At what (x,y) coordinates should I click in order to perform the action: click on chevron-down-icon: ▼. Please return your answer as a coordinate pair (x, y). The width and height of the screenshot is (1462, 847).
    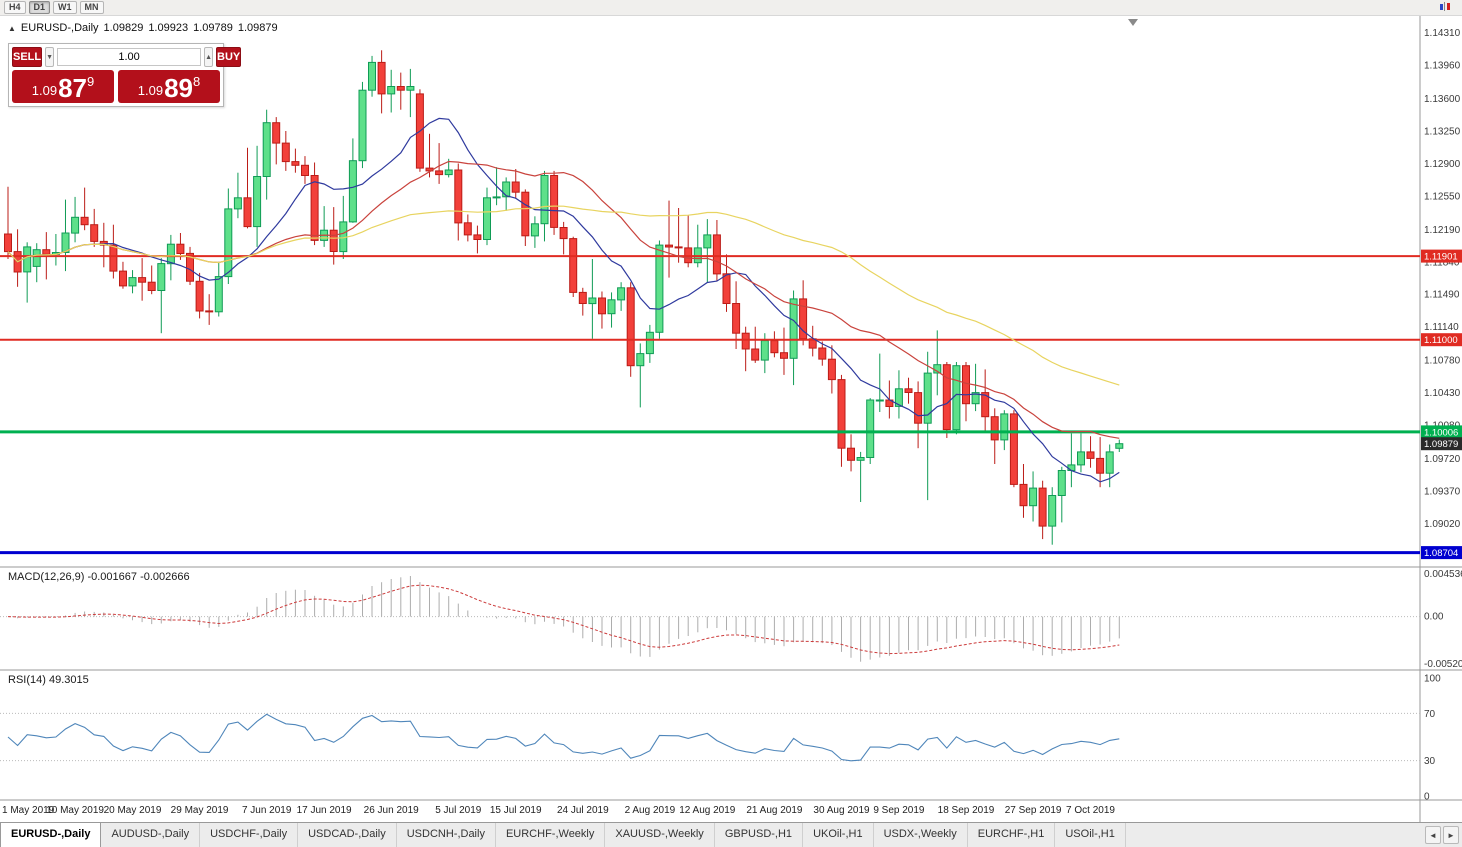
    Looking at the image, I should click on (50, 57).